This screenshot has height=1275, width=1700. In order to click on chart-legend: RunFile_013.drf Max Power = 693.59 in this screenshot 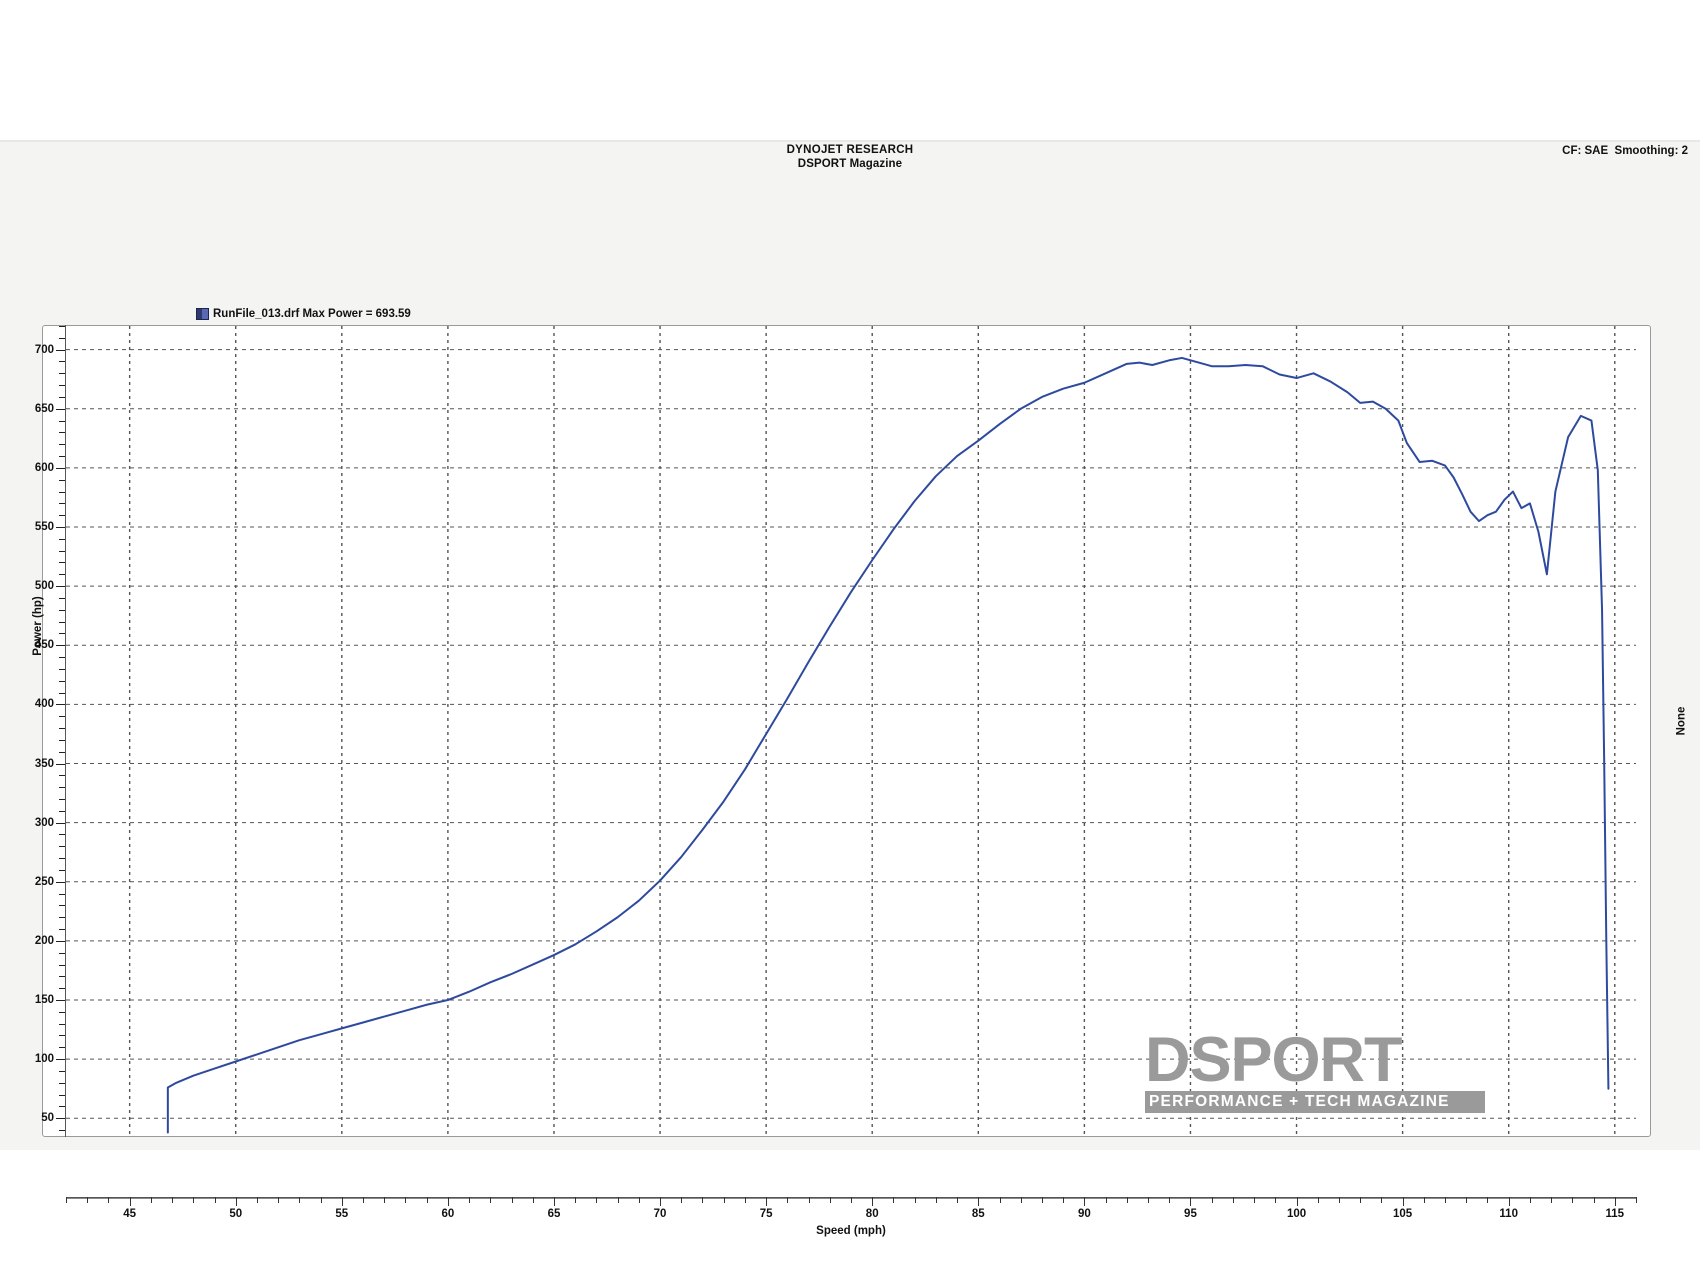, I will do `click(303, 314)`.